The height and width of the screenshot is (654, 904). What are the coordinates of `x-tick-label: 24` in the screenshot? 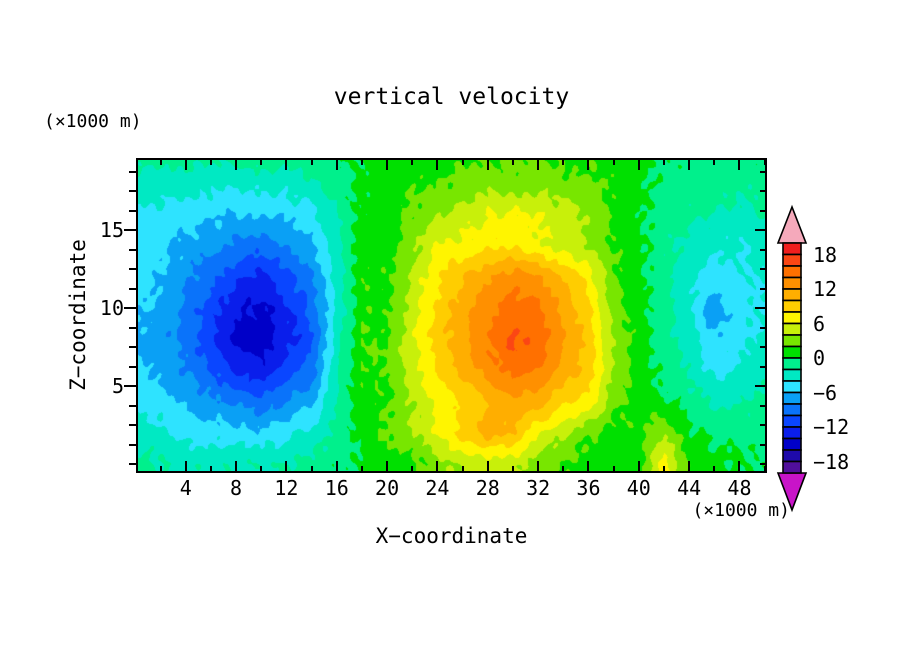 It's located at (437, 488).